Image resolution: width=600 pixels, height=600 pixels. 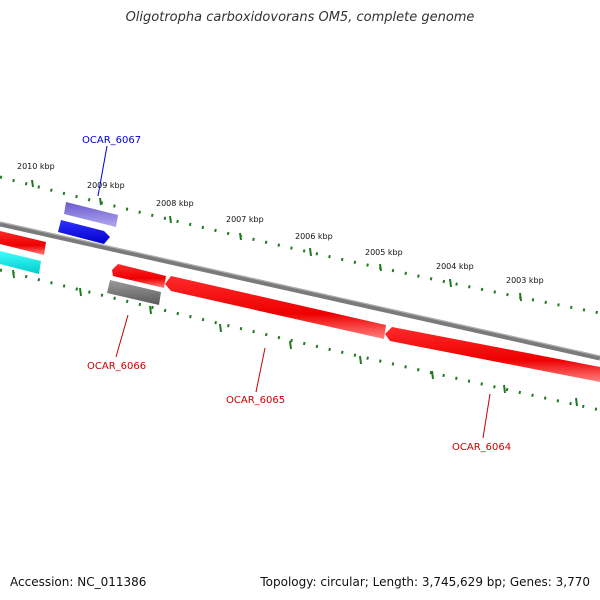 I want to click on accession-label: Accession: NC_011386, so click(x=78, y=582).